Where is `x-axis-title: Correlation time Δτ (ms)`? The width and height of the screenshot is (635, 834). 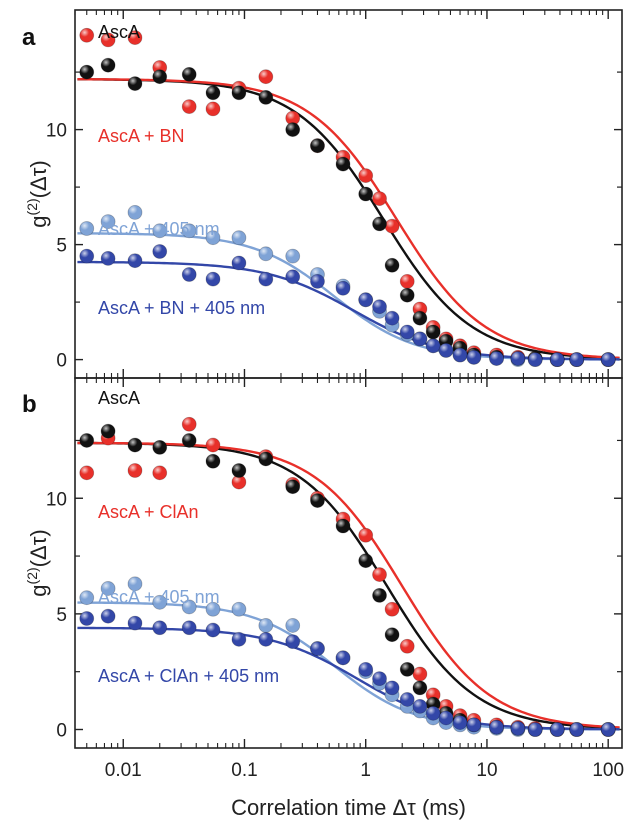
x-axis-title: Correlation time Δτ (ms) is located at coordinates (348, 807).